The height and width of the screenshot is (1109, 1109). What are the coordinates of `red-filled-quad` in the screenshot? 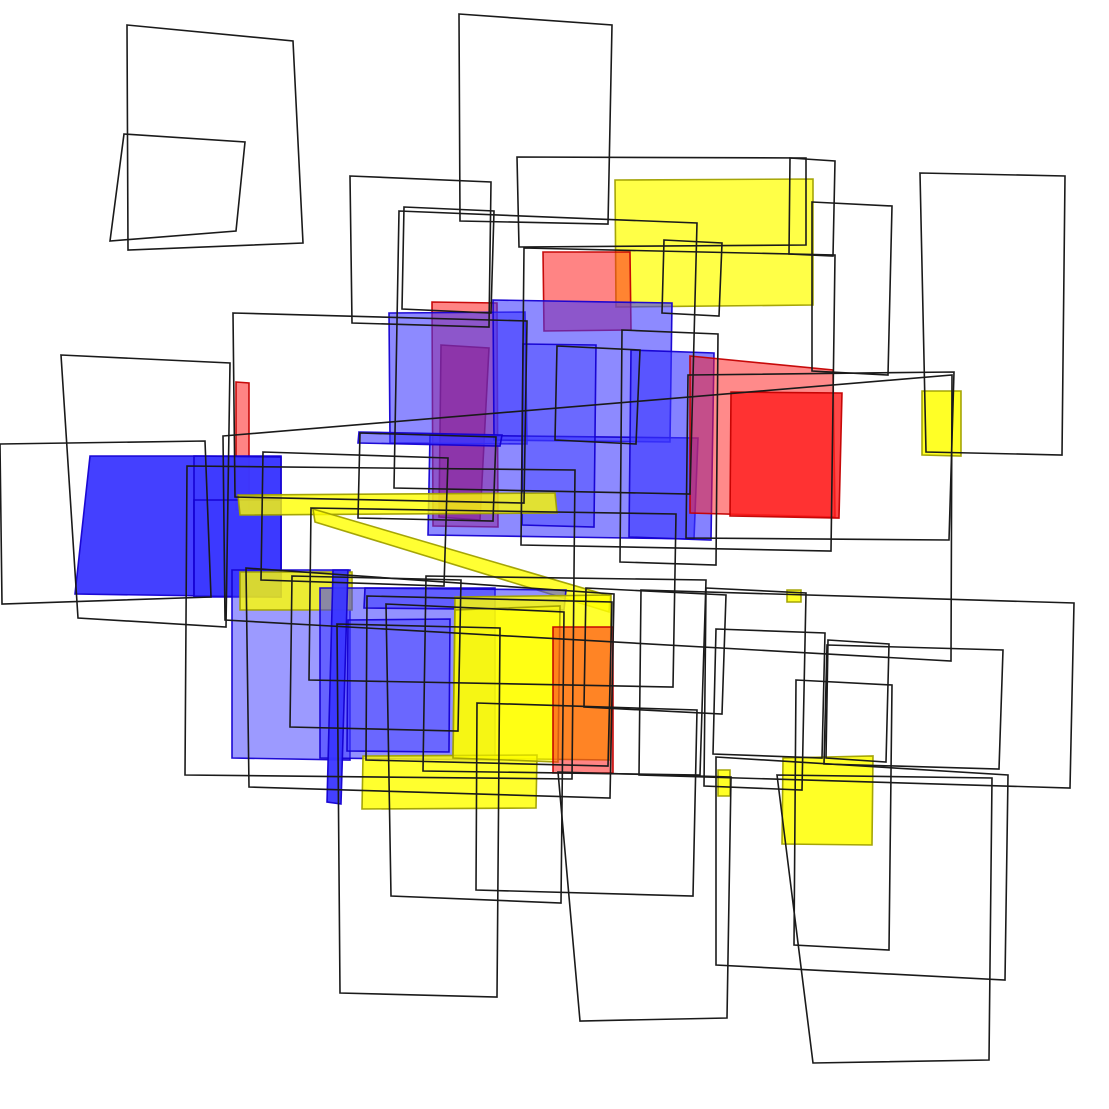 It's located at (786, 455).